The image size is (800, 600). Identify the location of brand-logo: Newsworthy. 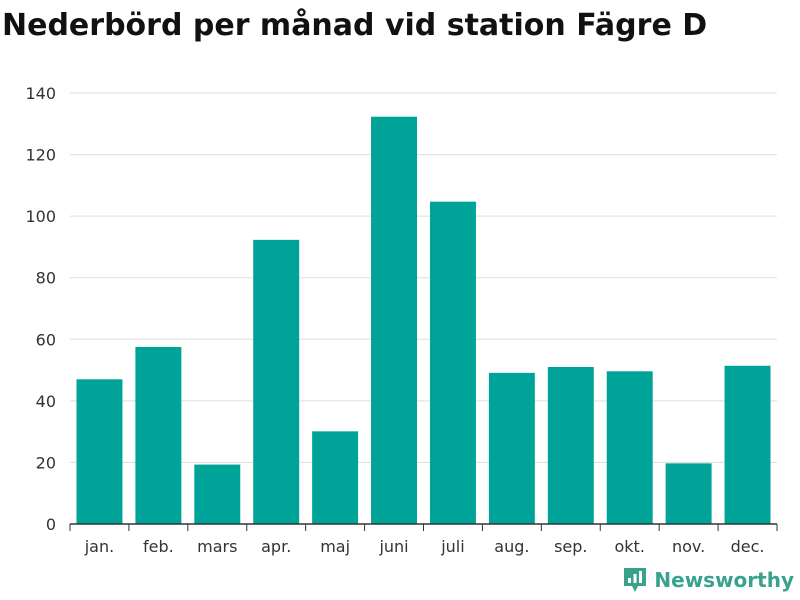
(708, 580).